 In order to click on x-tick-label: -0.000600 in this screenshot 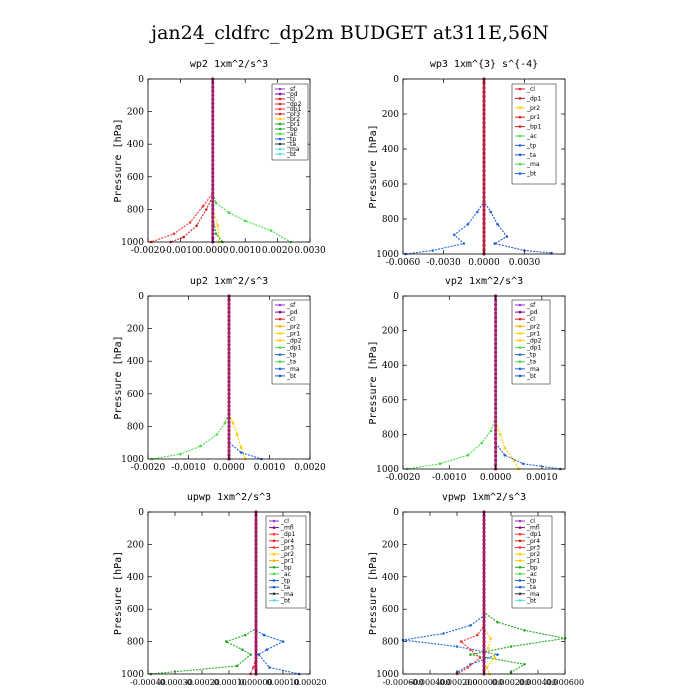, I will do `click(403, 682)`.